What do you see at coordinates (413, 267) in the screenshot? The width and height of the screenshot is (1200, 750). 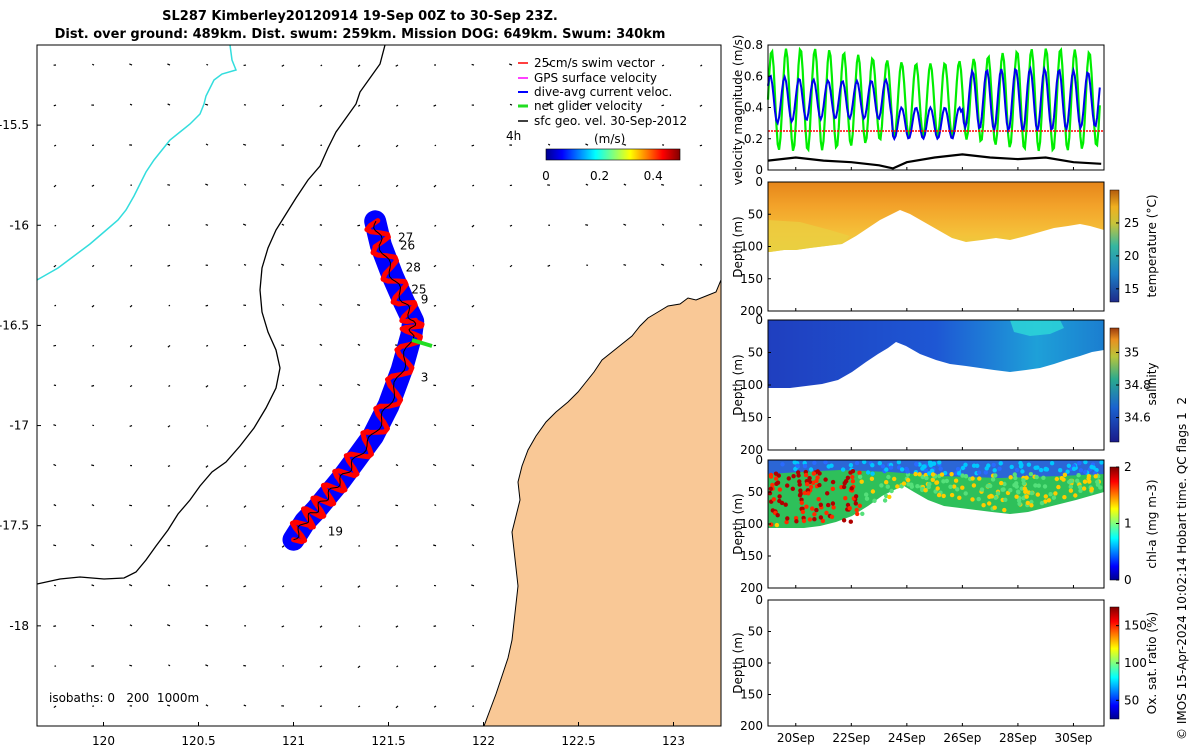 I see `day-label: 28` at bounding box center [413, 267].